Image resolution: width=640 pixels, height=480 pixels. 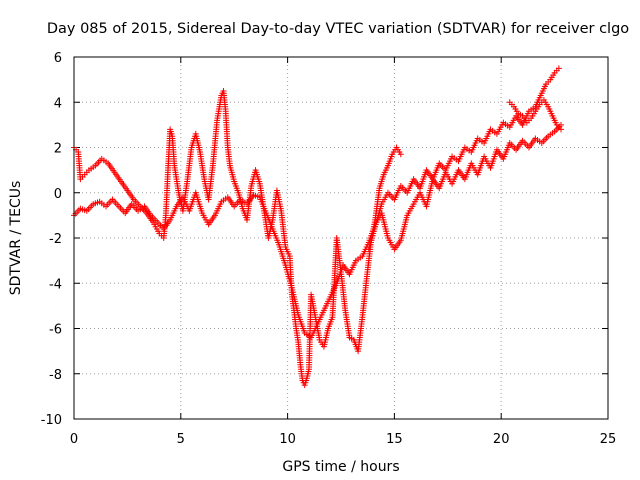 What do you see at coordinates (58, 103) in the screenshot?
I see `y-tick-label: 4` at bounding box center [58, 103].